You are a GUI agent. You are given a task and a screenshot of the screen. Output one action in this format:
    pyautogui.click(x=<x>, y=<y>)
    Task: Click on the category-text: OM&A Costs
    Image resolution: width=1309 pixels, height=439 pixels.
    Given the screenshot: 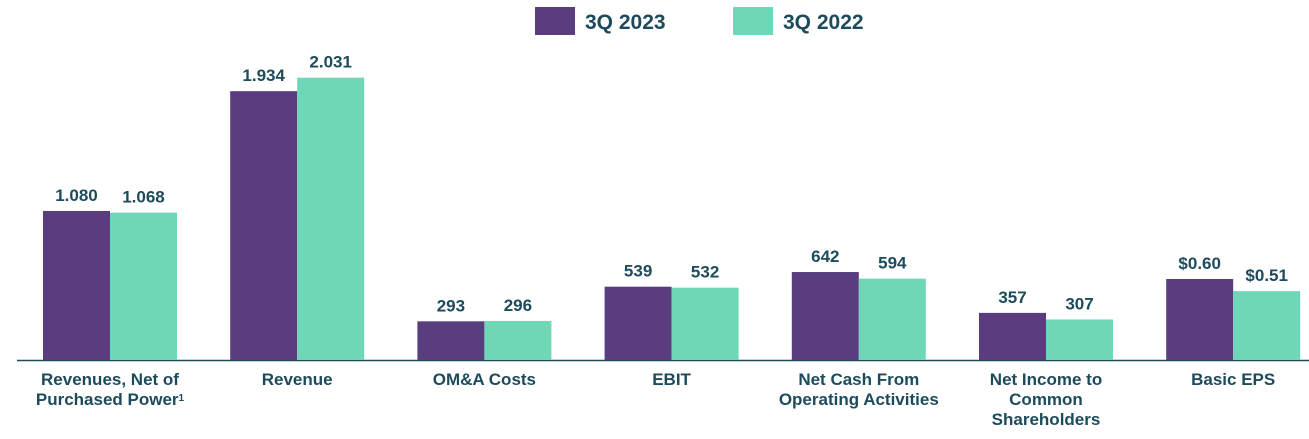 What is the action you would take?
    pyautogui.click(x=484, y=379)
    